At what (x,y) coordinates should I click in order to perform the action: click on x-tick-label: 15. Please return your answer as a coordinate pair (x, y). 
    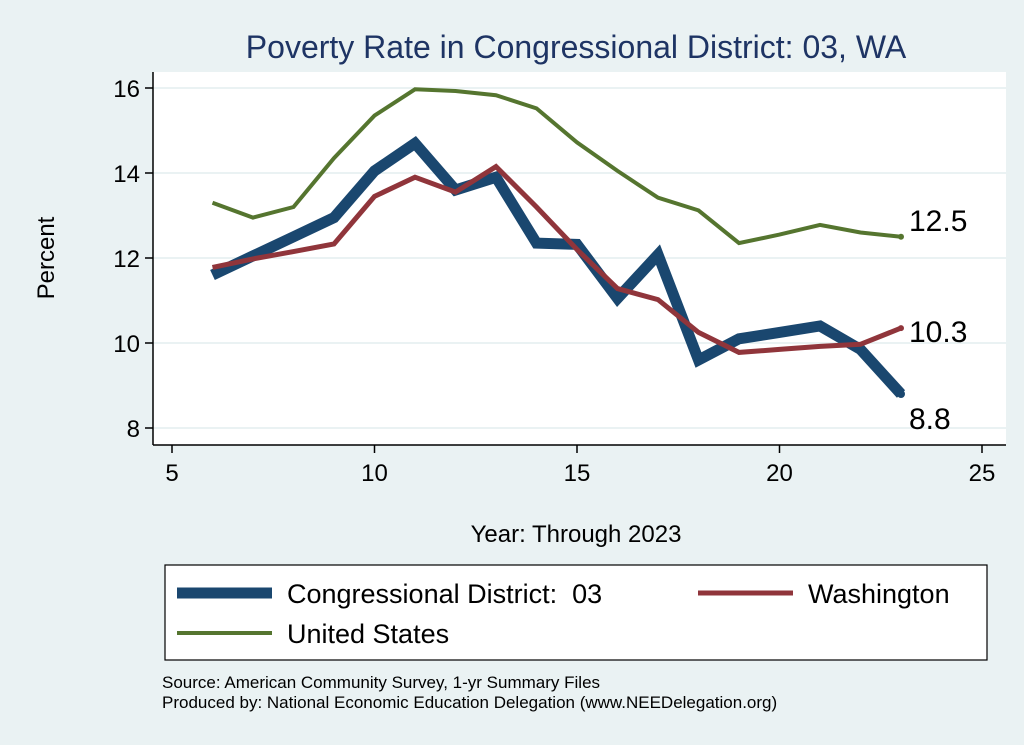
    Looking at the image, I should click on (577, 473).